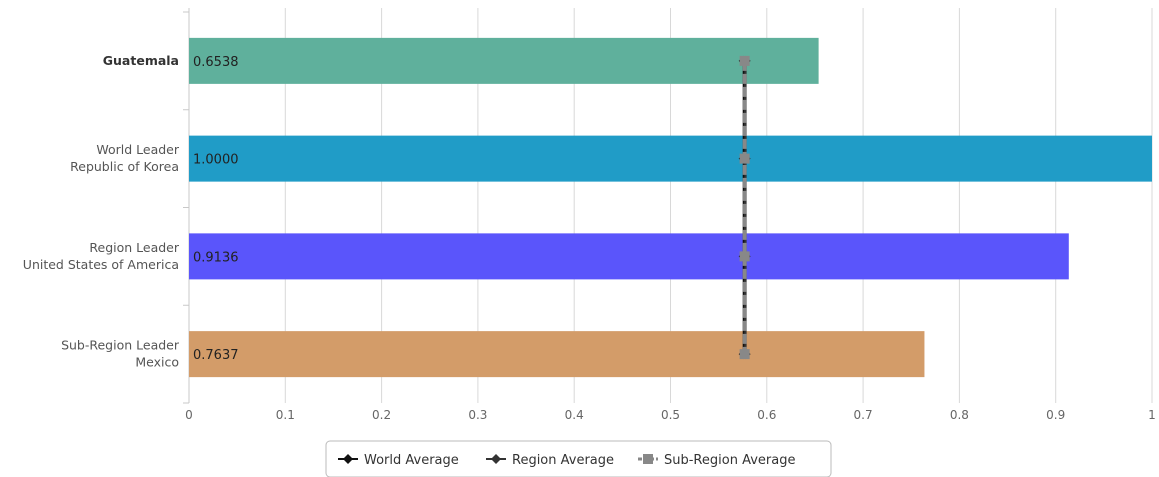 This screenshot has height=477, width=1159. Describe the element at coordinates (216, 257) in the screenshot. I see `data-label: 0.9136` at that location.